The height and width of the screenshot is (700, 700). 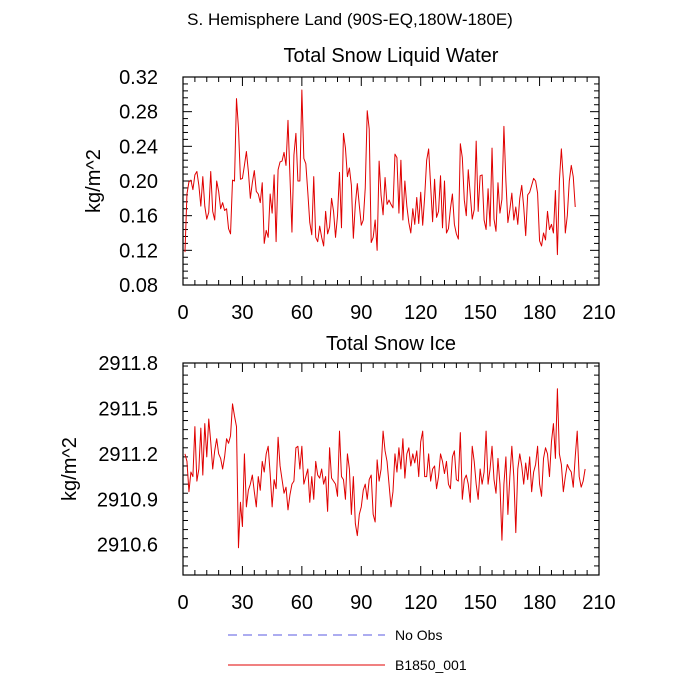 I want to click on y-tick-label: 2911.8, so click(x=128, y=364).